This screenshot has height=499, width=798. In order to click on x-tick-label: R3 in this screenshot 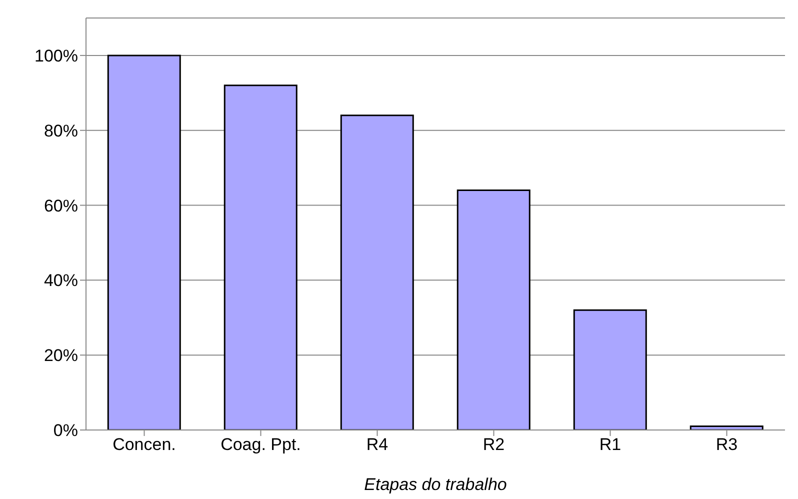, I will do `click(727, 444)`.